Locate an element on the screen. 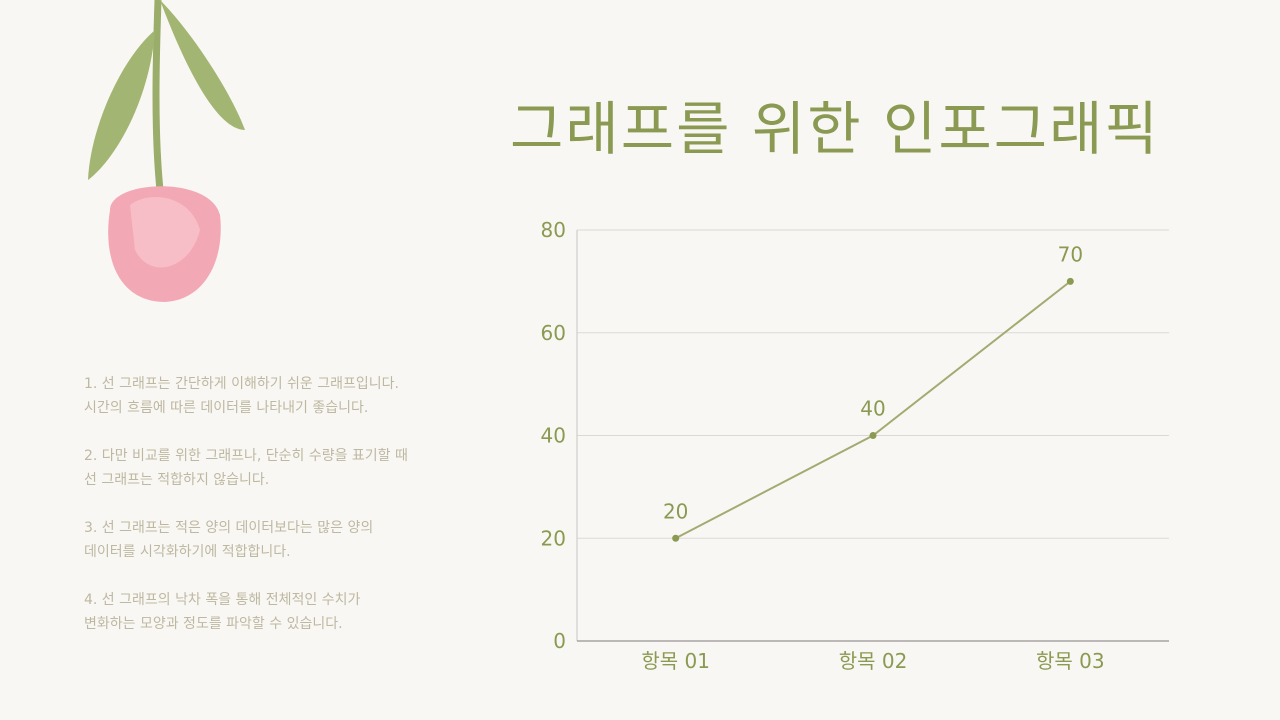 The image size is (1280, 720). data-label: 40 is located at coordinates (872, 409).